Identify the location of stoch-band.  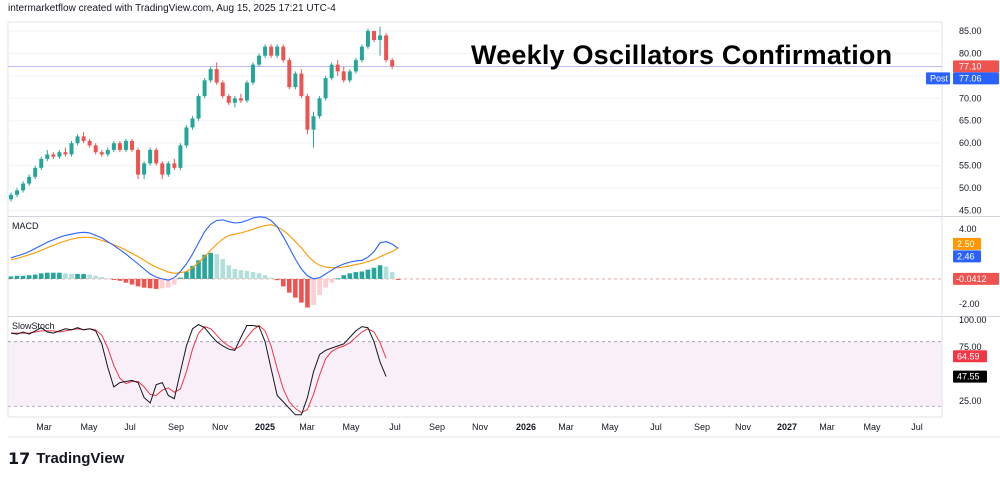
(475, 374).